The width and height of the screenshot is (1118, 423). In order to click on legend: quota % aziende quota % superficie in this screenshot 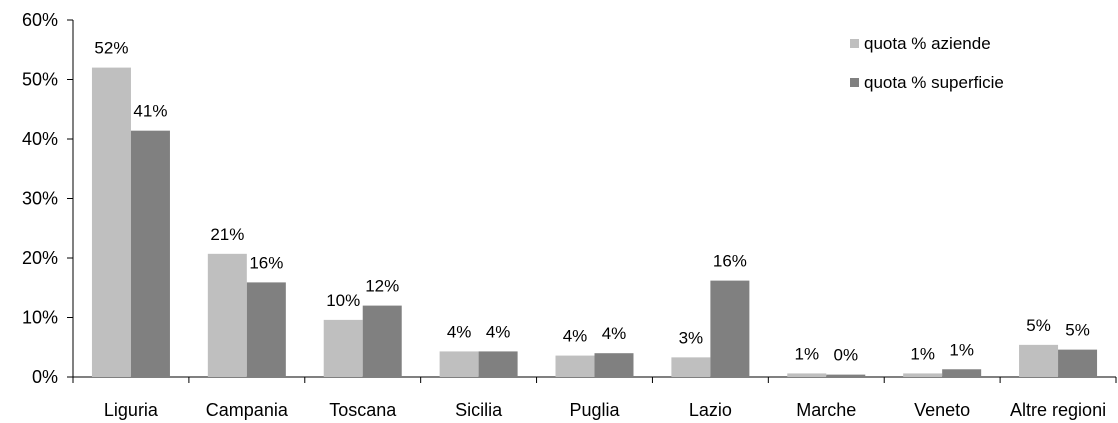, I will do `click(927, 63)`.